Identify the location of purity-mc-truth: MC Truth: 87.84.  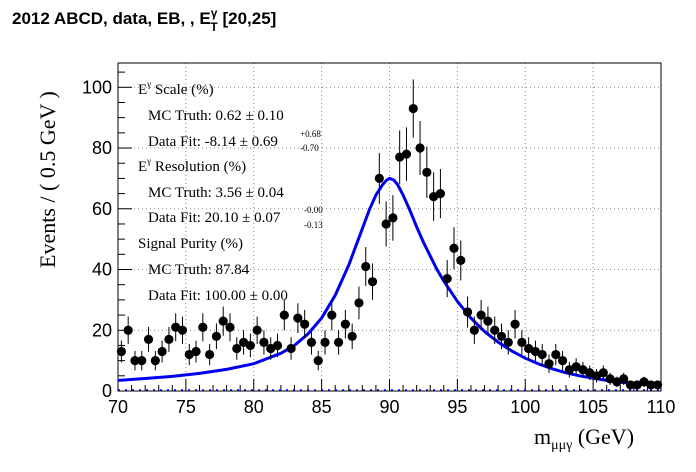
(199, 270).